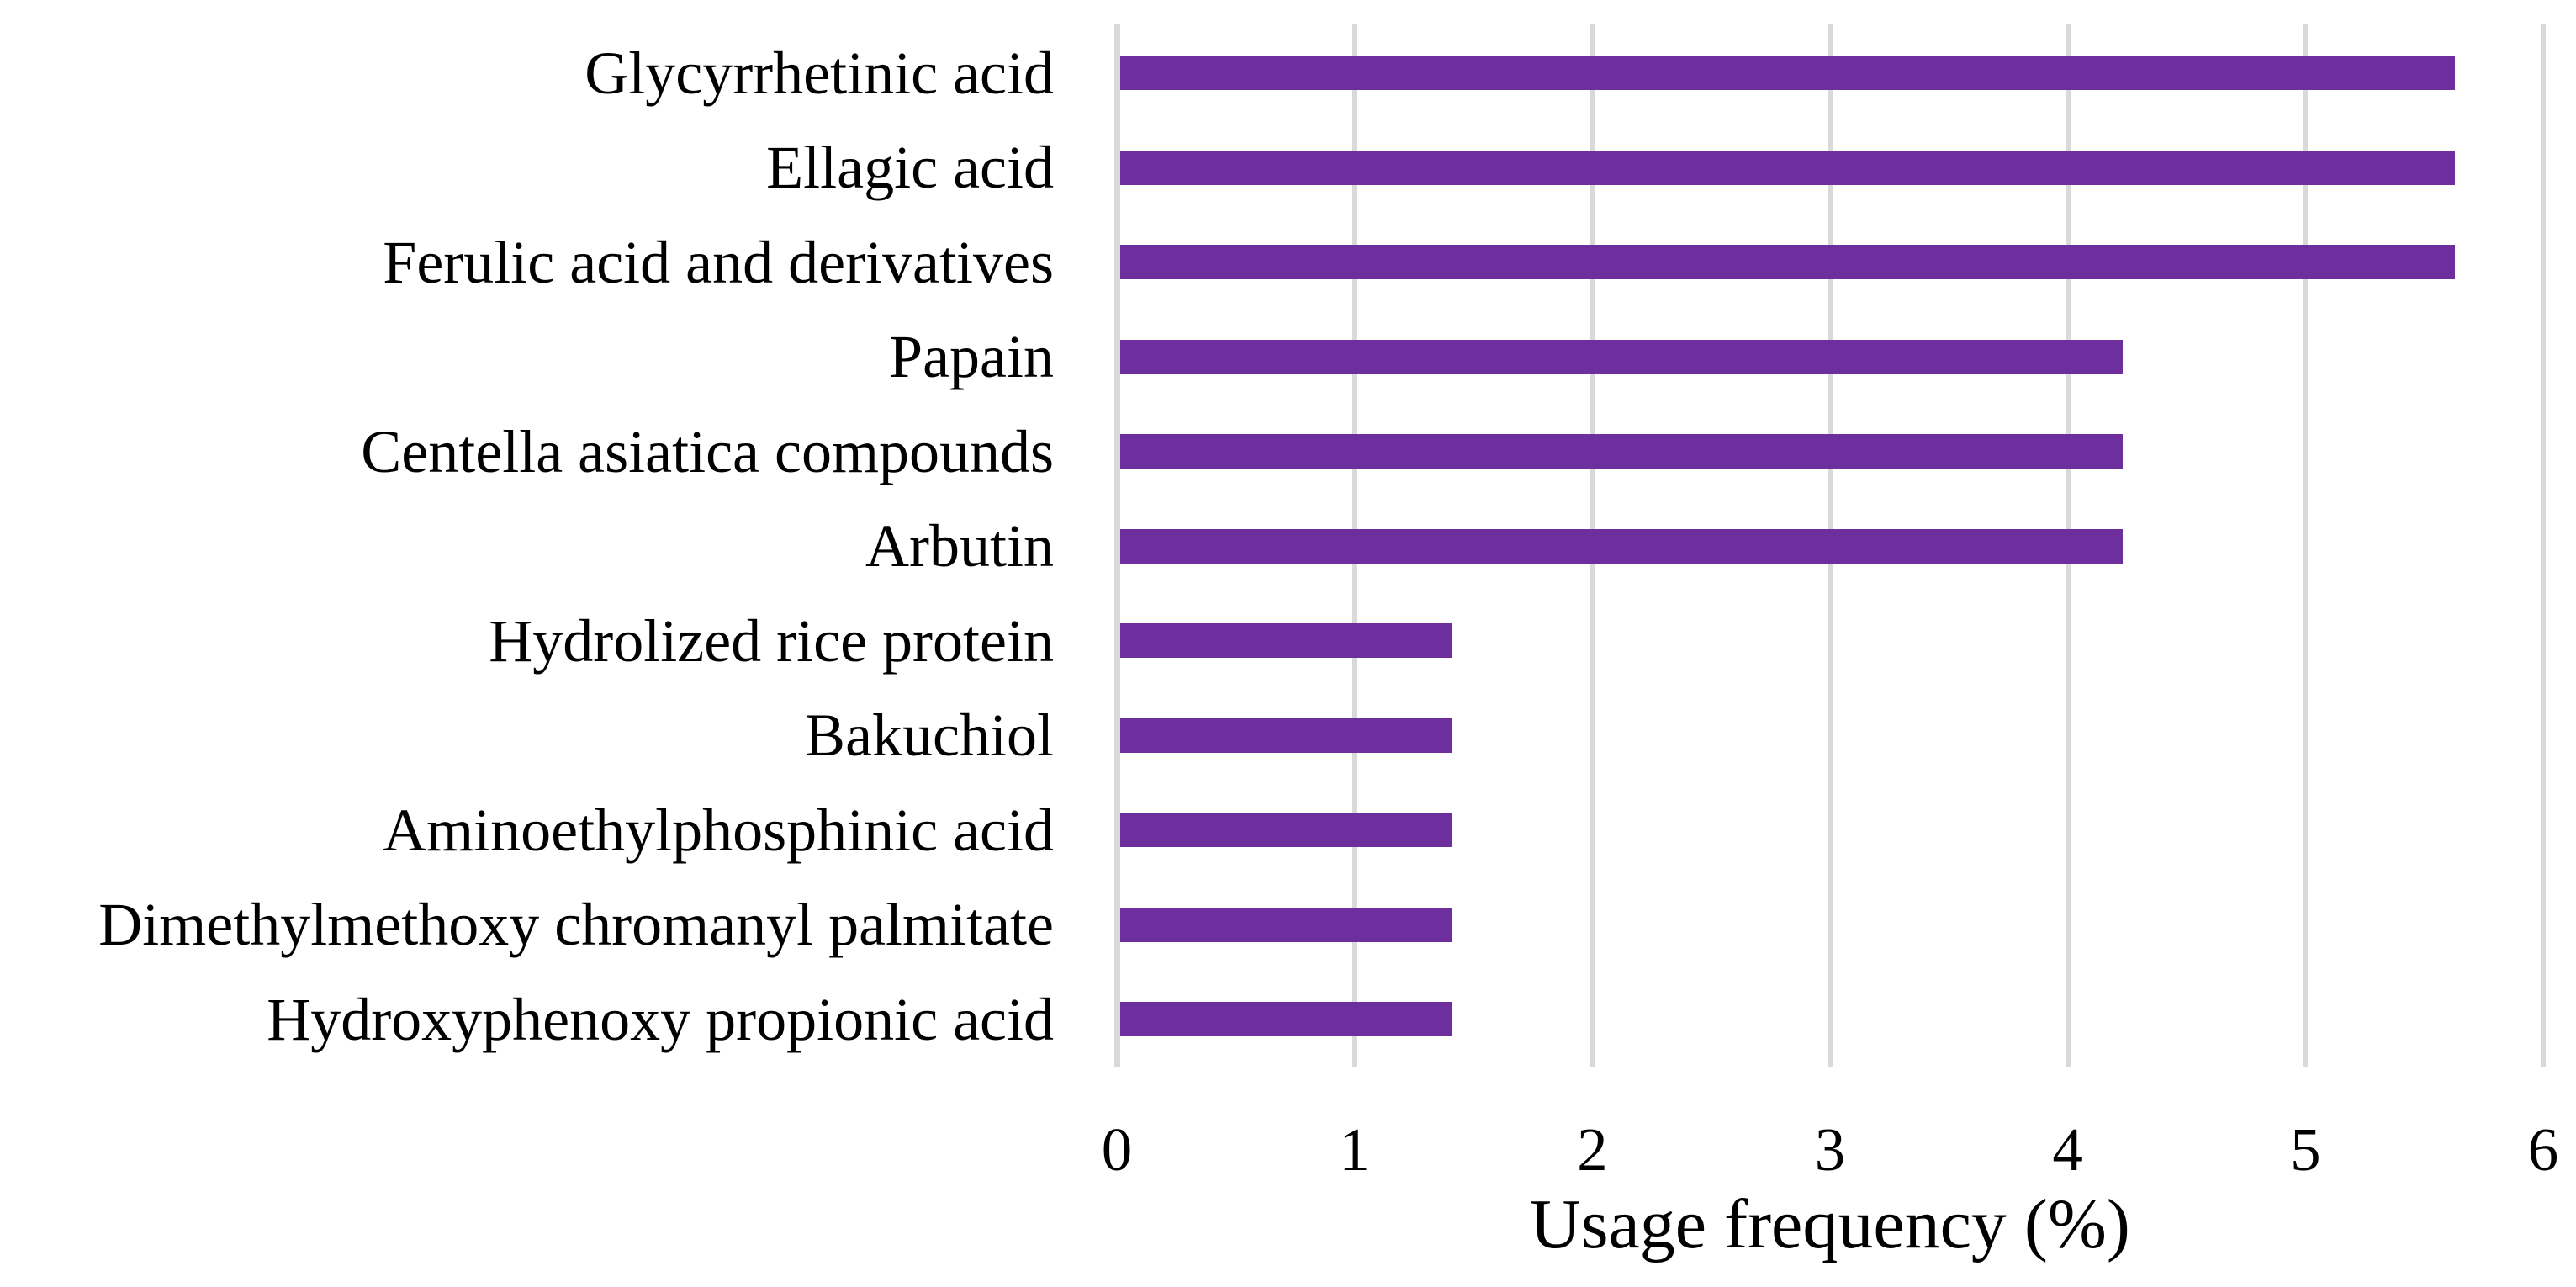 The width and height of the screenshot is (2576, 1287). What do you see at coordinates (718, 830) in the screenshot?
I see `category-label: Aminoethylphosphinic acid` at bounding box center [718, 830].